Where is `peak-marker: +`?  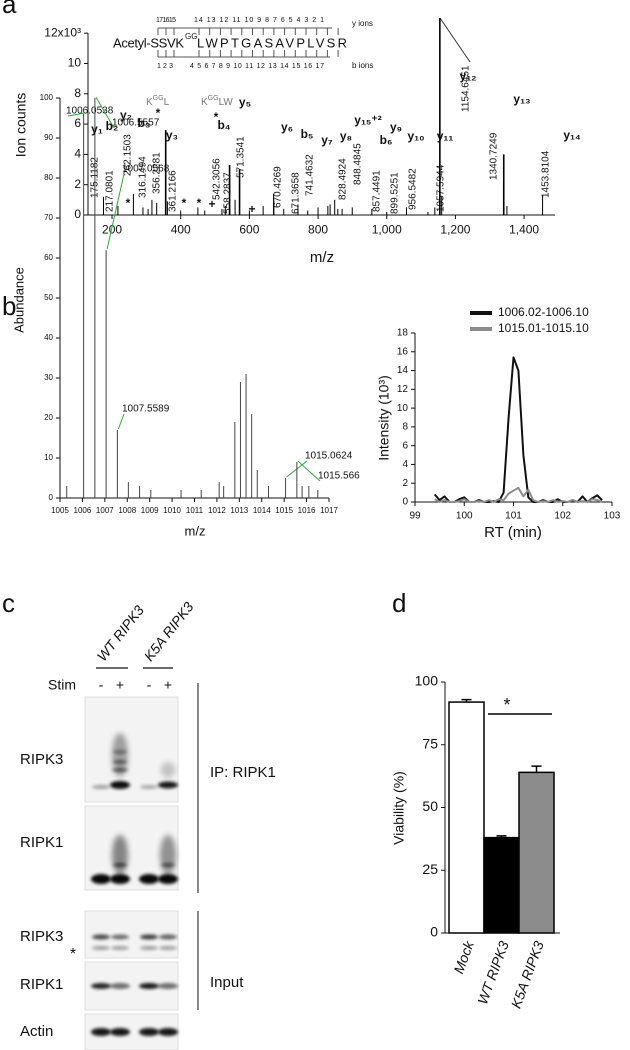
peak-marker: + is located at coordinates (211, 204).